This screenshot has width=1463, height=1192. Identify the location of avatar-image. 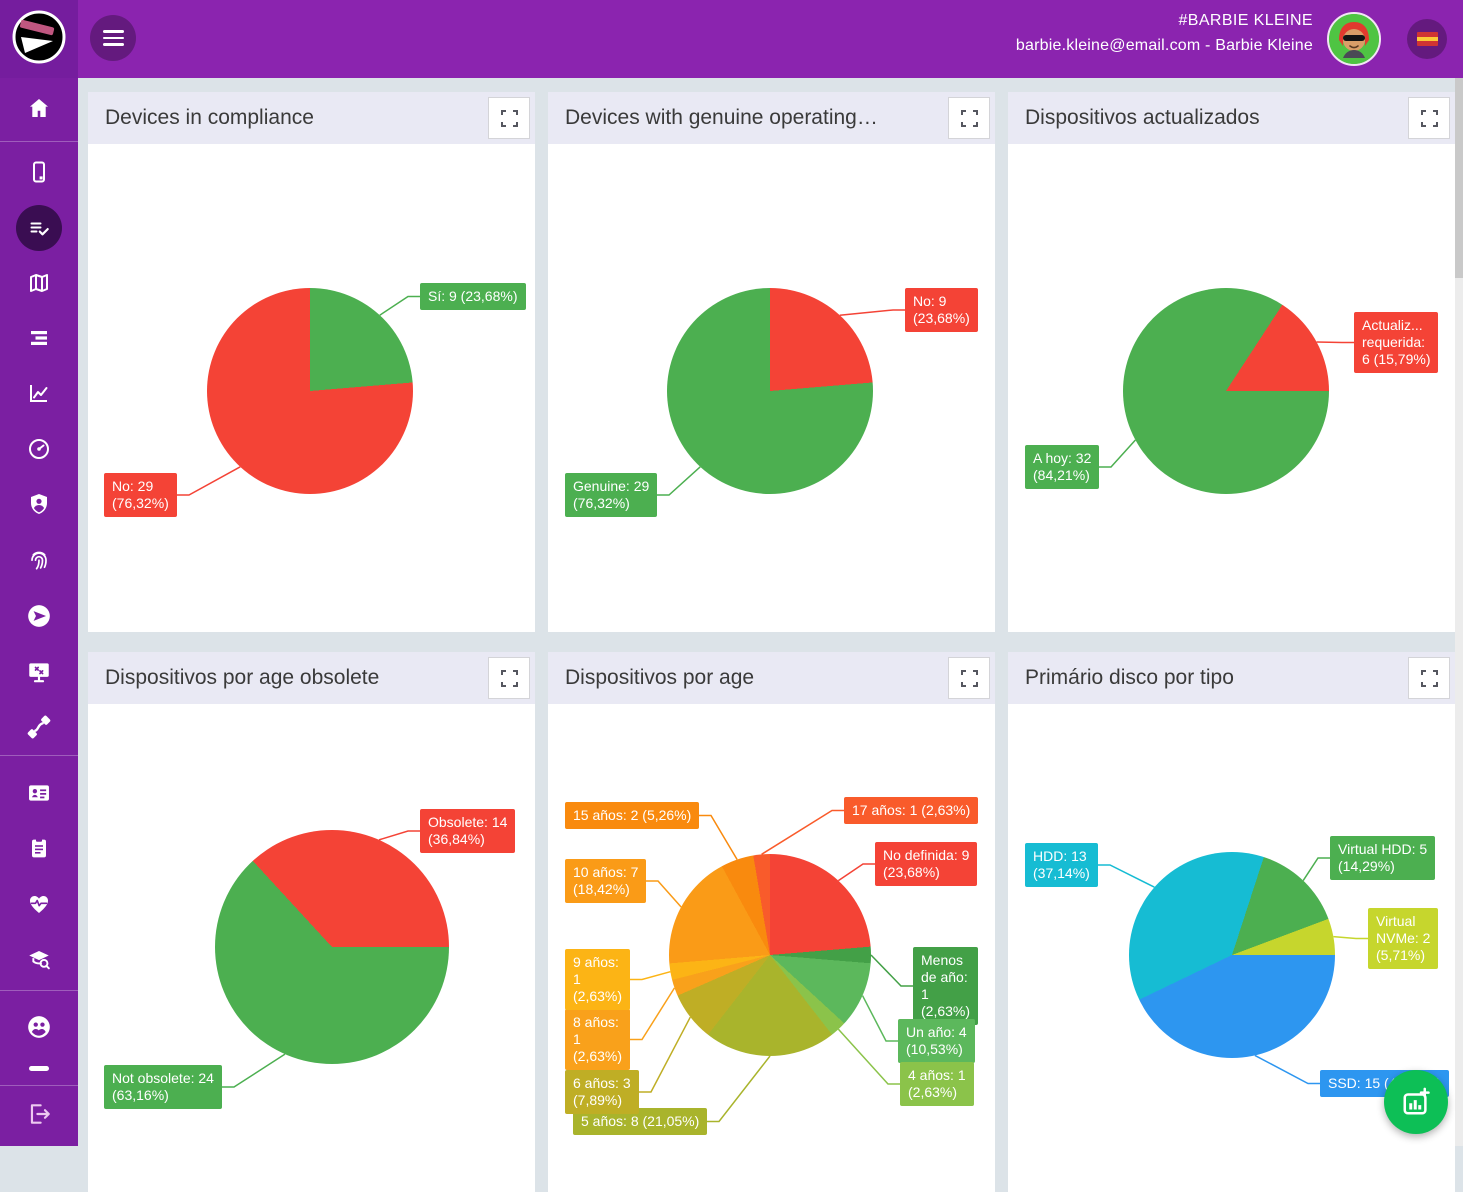
(1354, 39).